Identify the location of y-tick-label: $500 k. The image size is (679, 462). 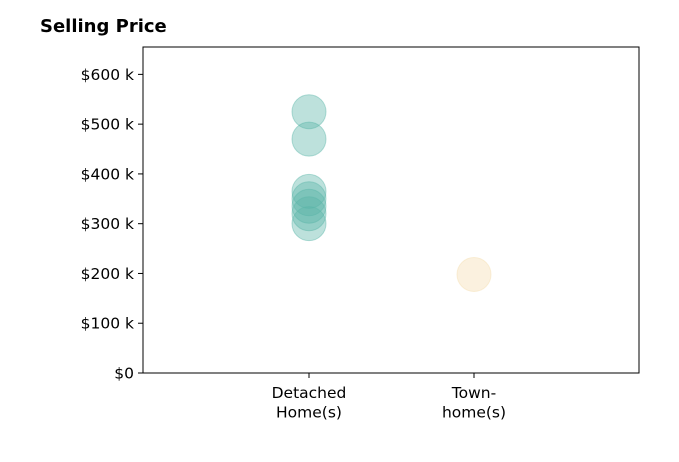
(107, 125).